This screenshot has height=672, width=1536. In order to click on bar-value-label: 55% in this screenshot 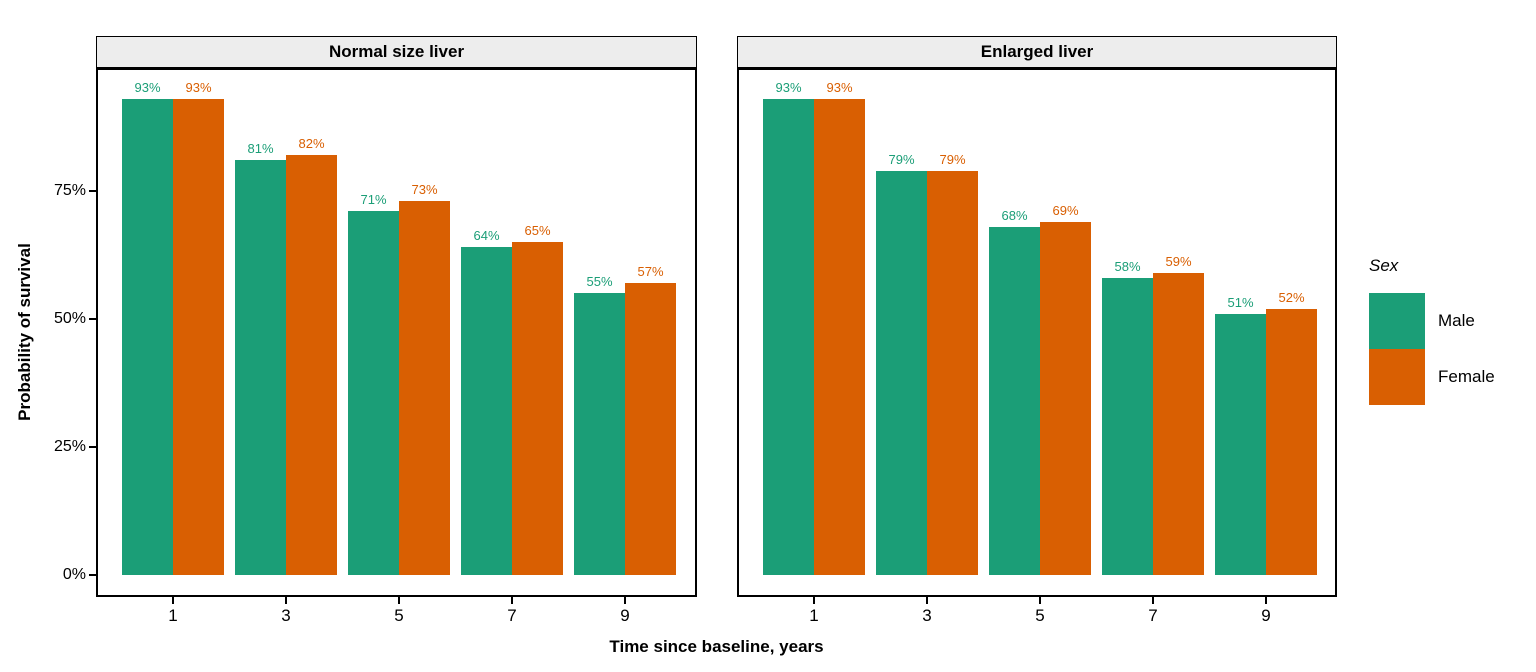, I will do `click(599, 281)`.